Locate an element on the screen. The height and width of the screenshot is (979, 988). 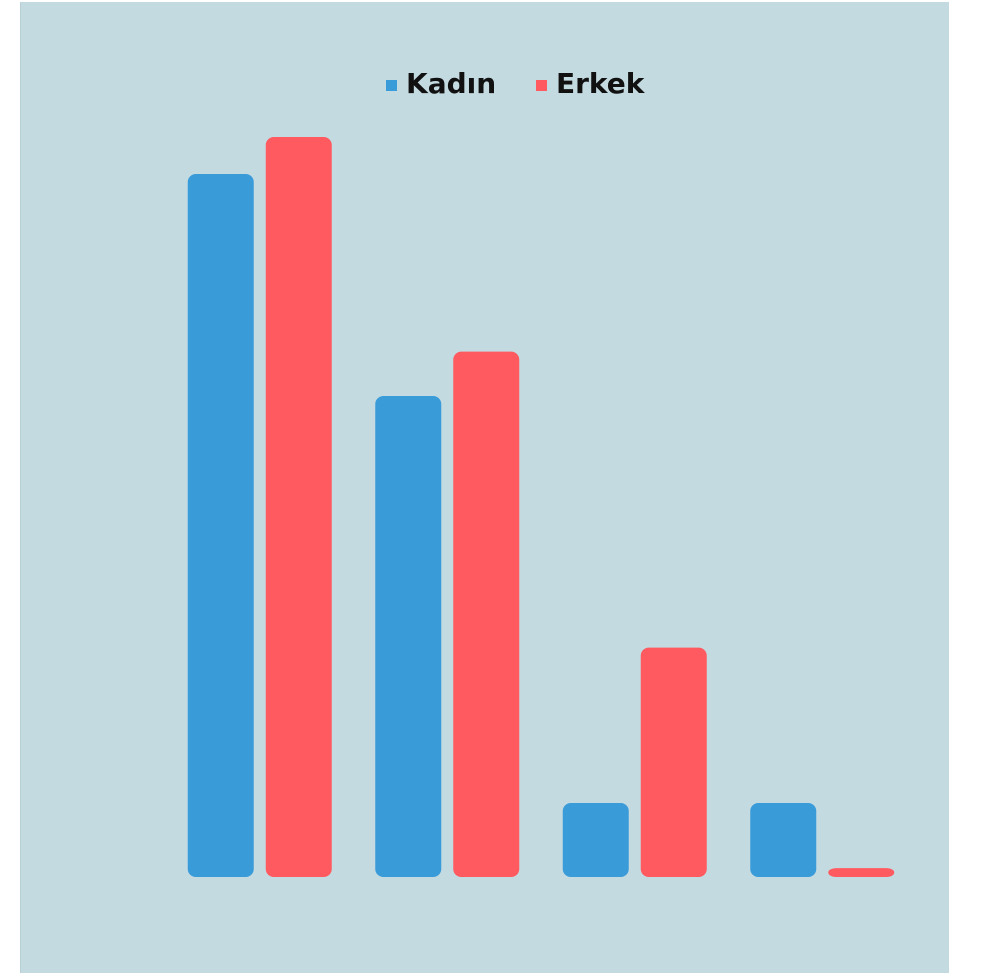
legend-label-kadin: Kadın is located at coordinates (451, 83).